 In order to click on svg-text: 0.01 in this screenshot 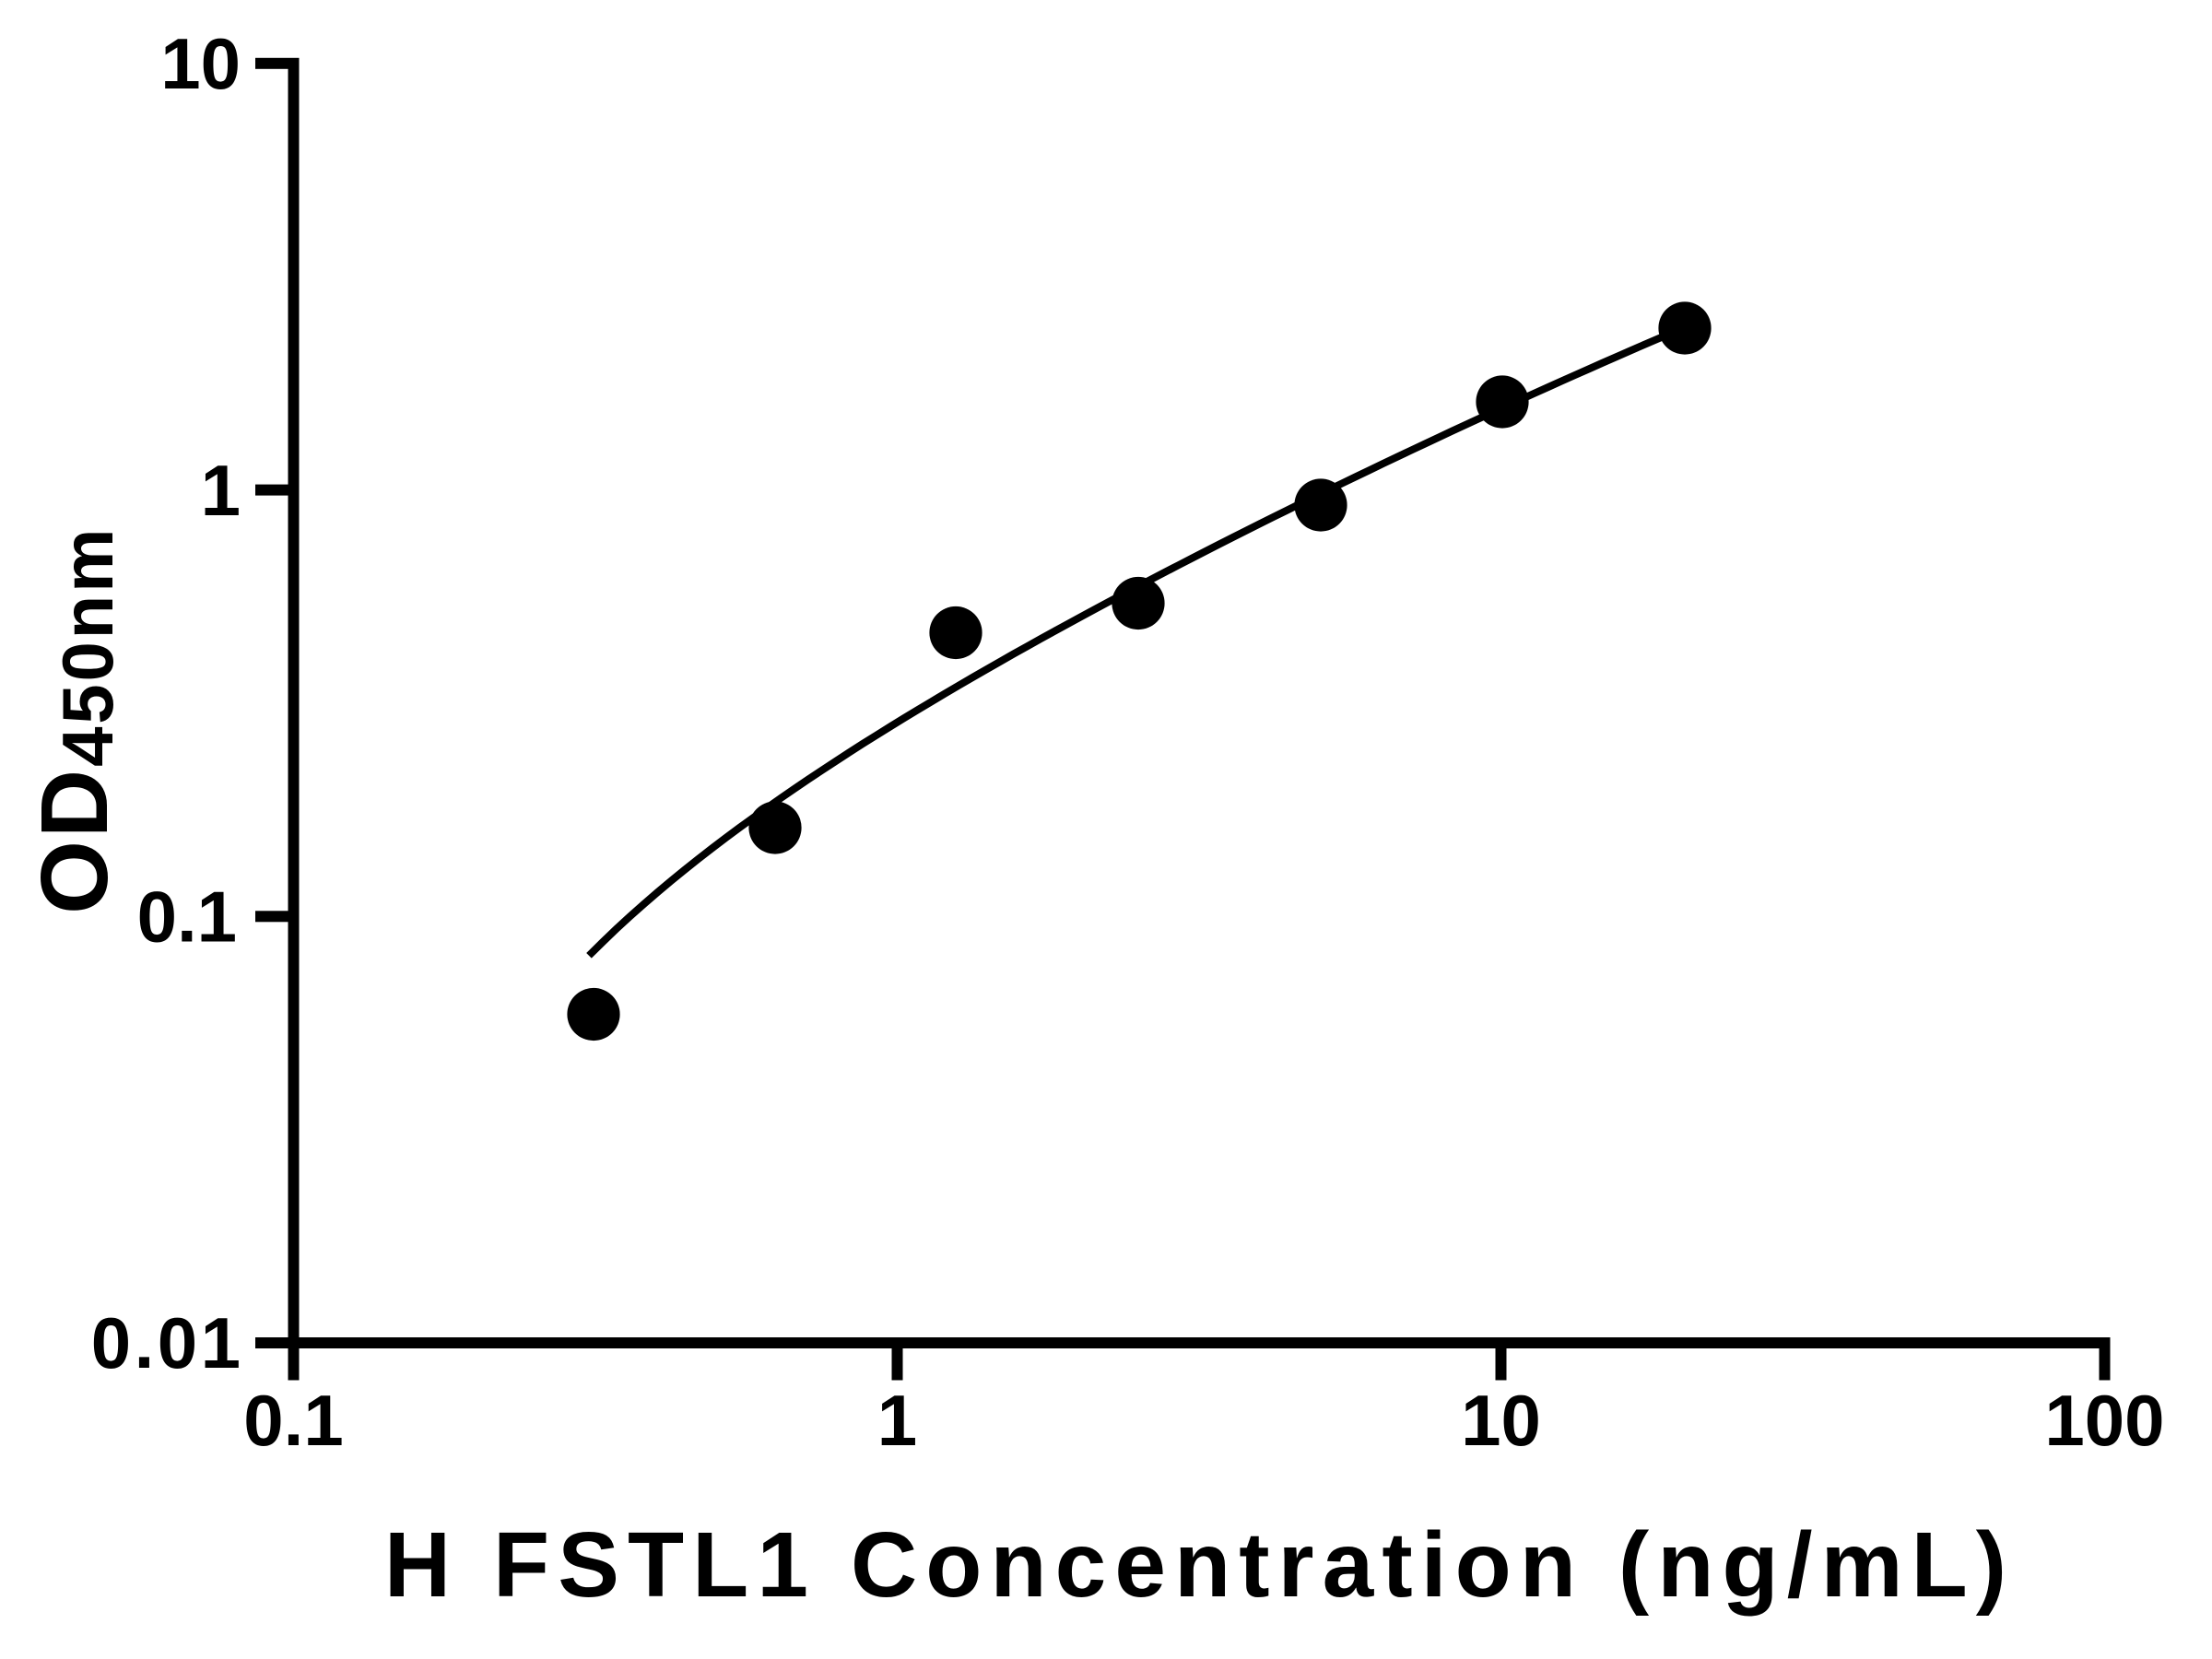, I will do `click(167, 1342)`.